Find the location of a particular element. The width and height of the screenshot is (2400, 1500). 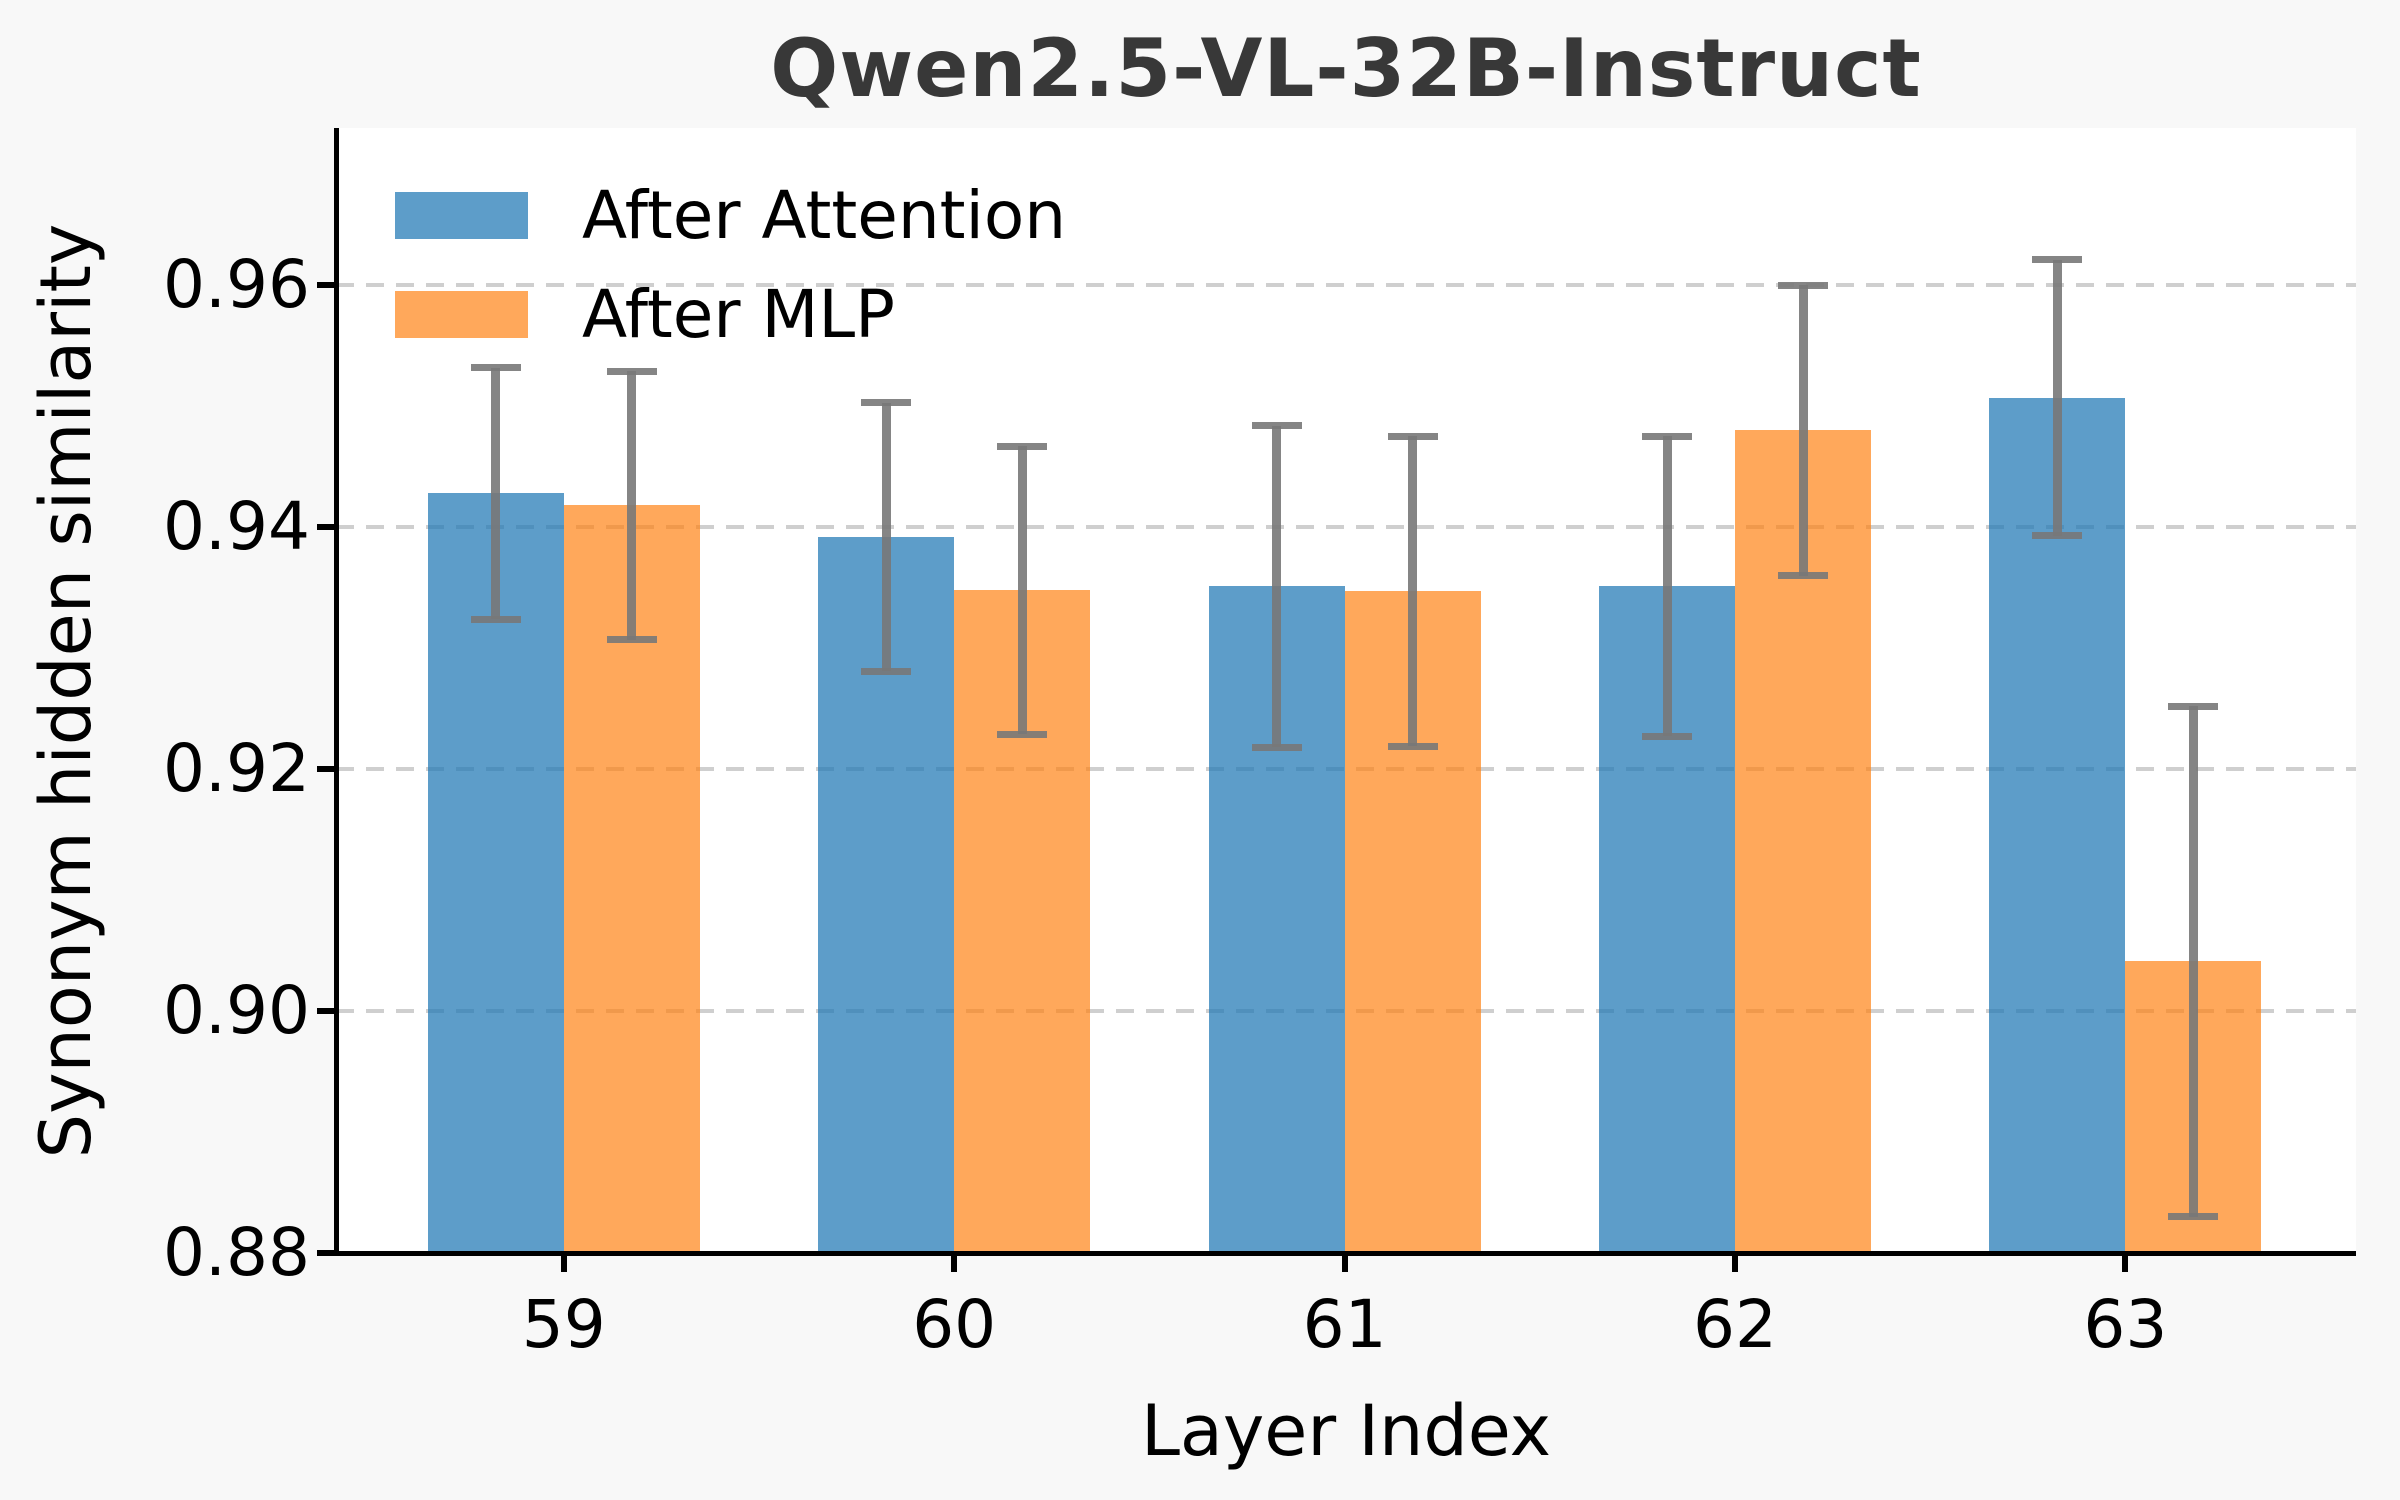

legend-swatch-after-mlp is located at coordinates (461, 314).